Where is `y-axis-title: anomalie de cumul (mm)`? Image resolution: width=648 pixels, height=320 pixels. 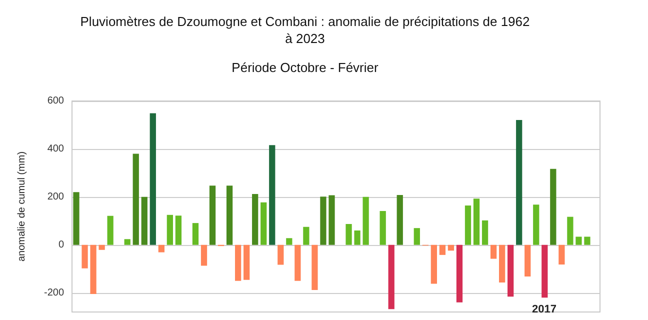 y-axis-title: anomalie de cumul (mm) is located at coordinates (22, 206).